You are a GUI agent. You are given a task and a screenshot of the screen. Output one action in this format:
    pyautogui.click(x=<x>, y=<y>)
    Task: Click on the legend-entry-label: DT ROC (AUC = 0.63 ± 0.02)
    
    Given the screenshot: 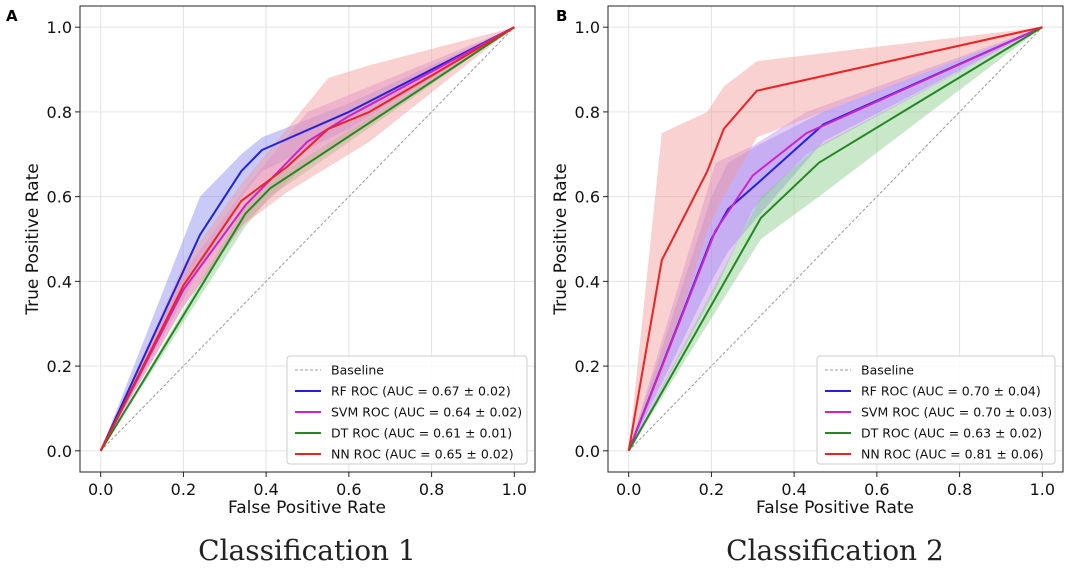 What is the action you would take?
    pyautogui.click(x=951, y=433)
    